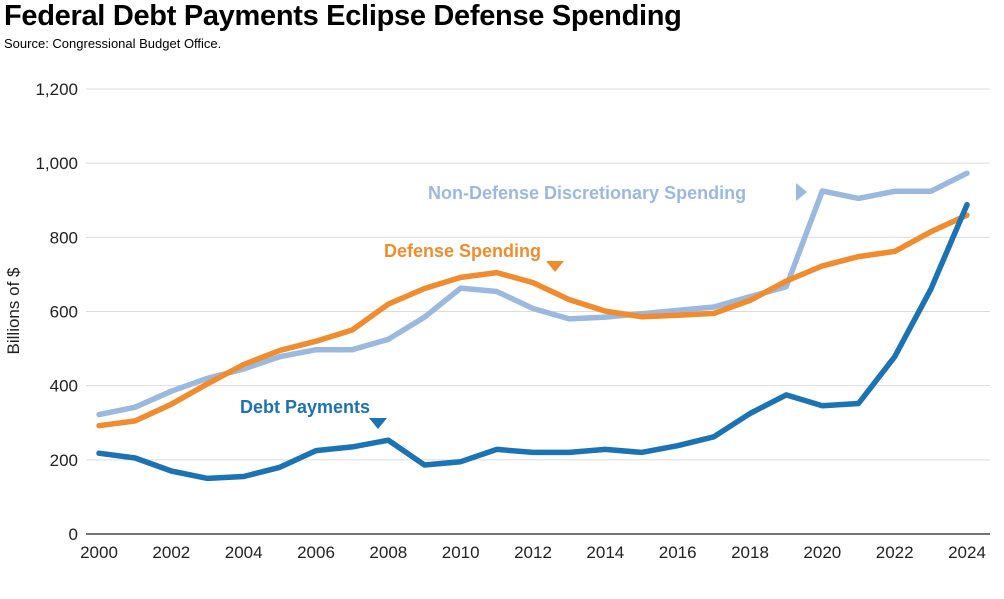  What do you see at coordinates (388, 552) in the screenshot?
I see `x-tick-label: 2008` at bounding box center [388, 552].